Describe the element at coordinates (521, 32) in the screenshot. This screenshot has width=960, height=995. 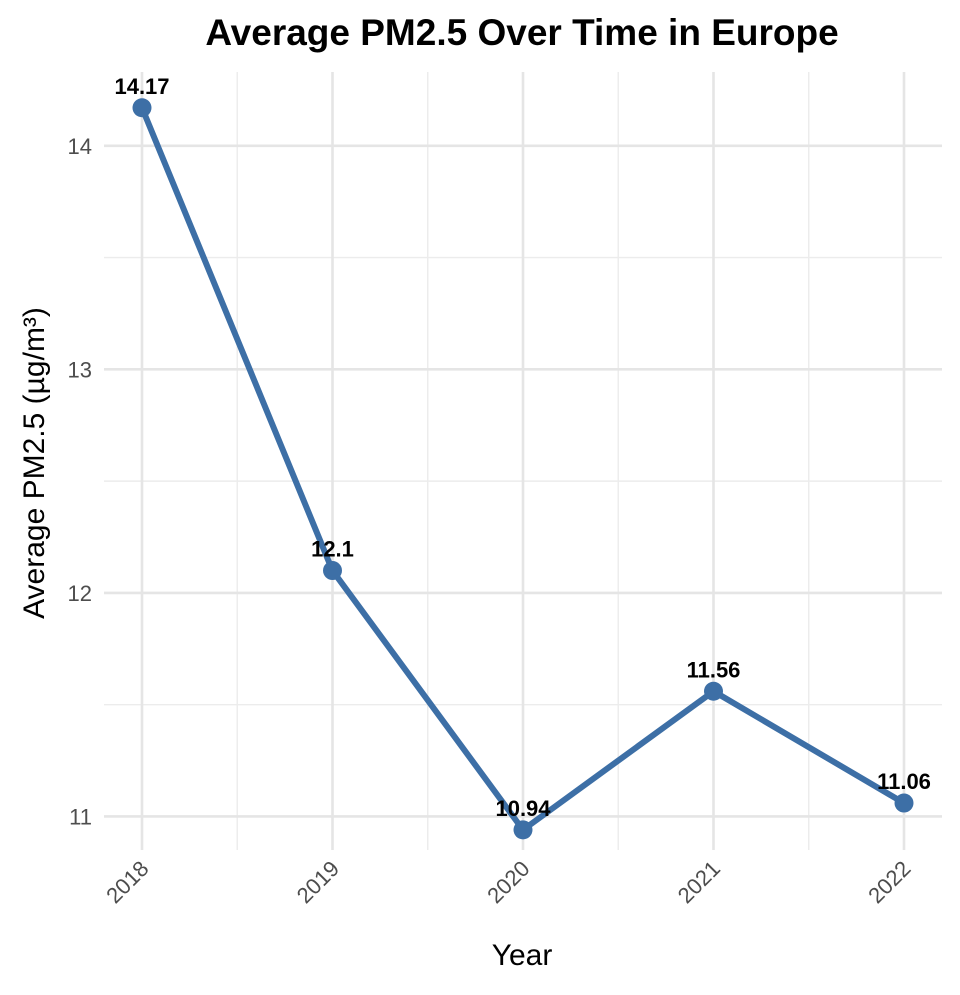
I see `chart-title: Average PM2.5 Over Time in Europe` at that location.